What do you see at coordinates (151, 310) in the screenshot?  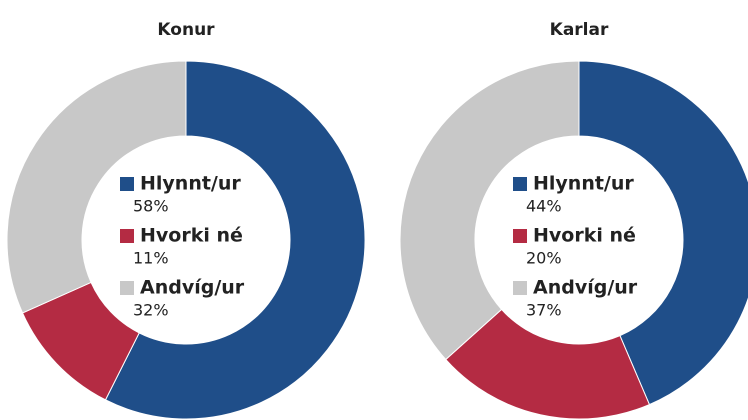 I see `value-label: 32%` at bounding box center [151, 310].